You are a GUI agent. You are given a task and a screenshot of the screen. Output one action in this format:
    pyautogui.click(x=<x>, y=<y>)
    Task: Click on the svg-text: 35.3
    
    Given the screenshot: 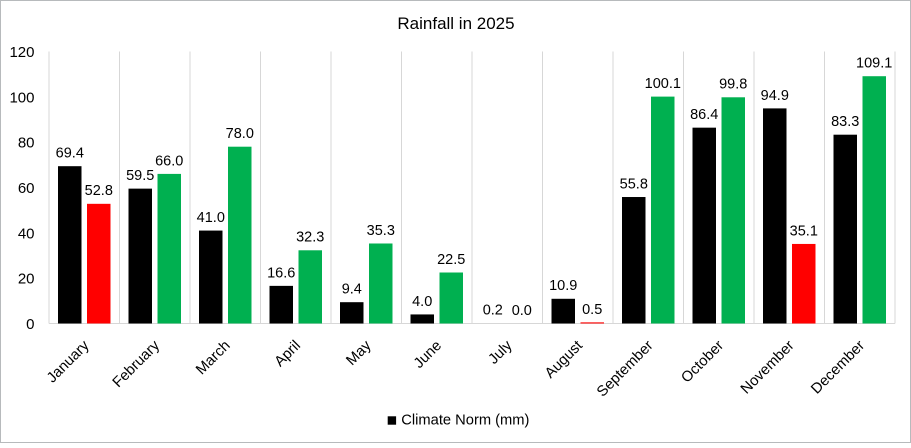 What is the action you would take?
    pyautogui.click(x=381, y=231)
    